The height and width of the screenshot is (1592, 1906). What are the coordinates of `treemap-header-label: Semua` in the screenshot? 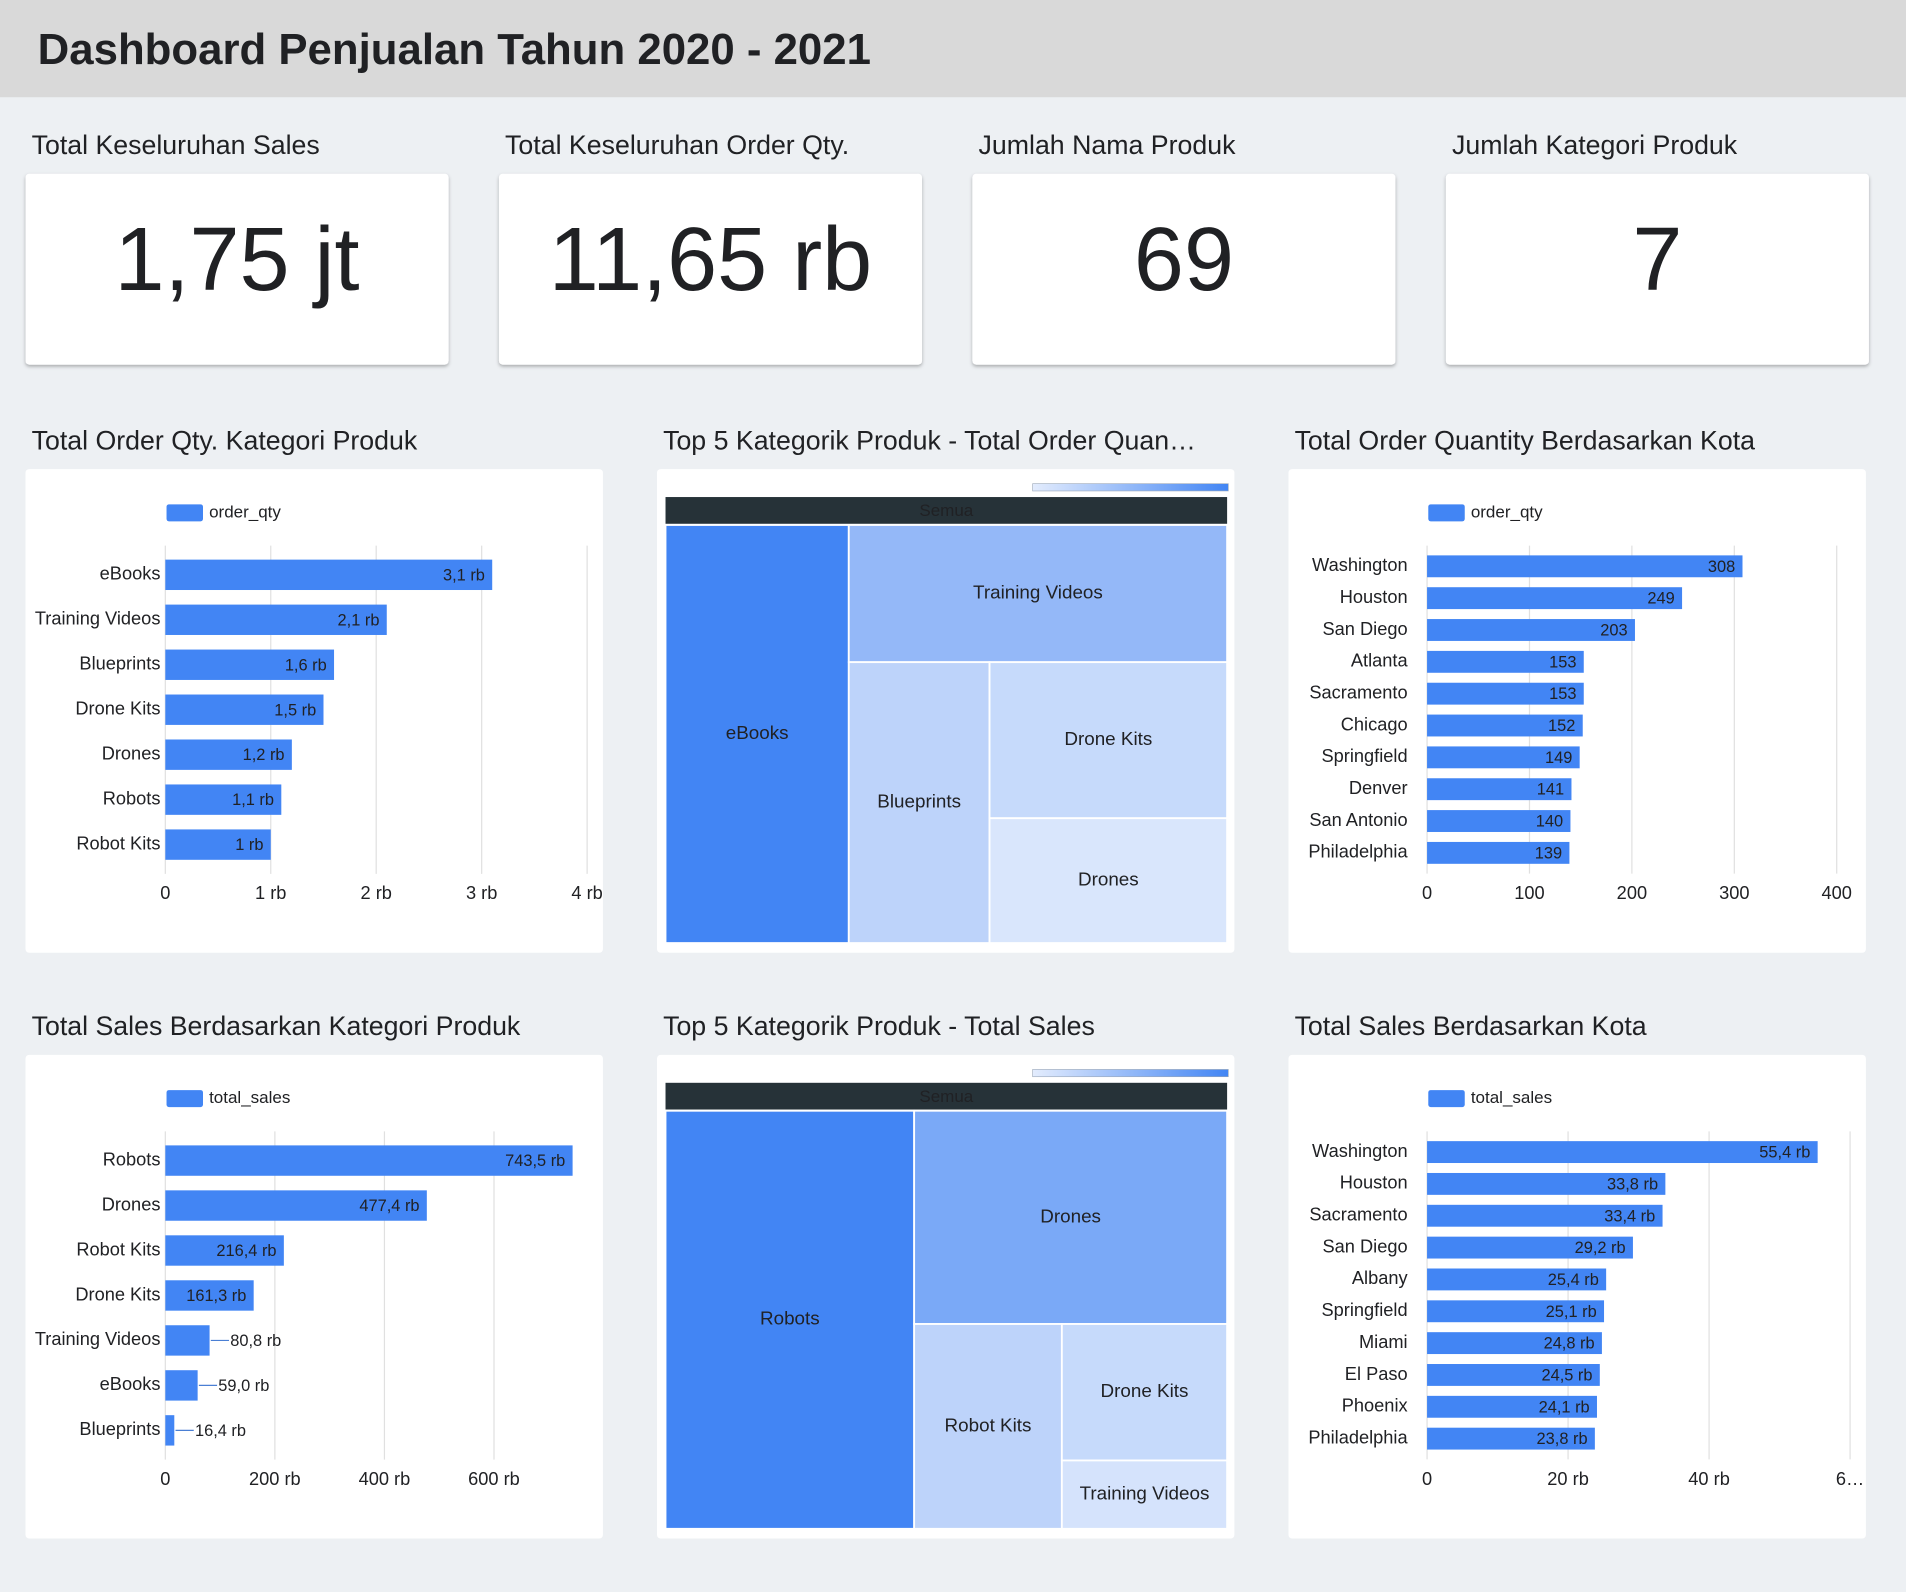 It's located at (946, 1096).